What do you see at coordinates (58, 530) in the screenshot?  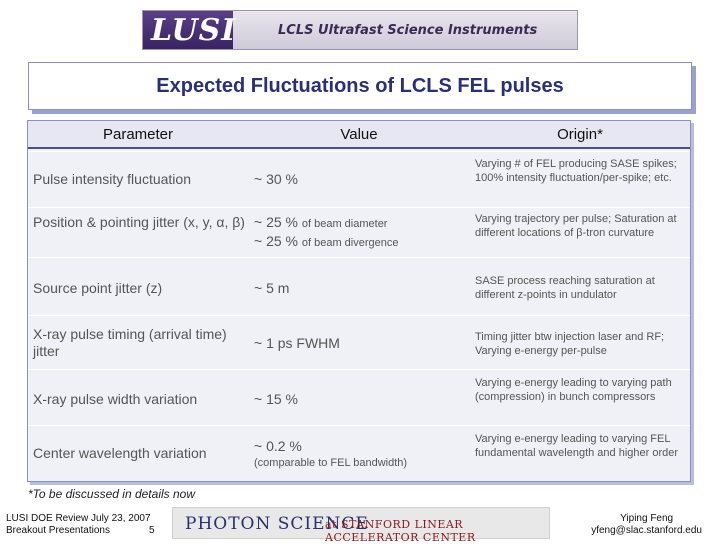 I see `presentation-label: Breakout Presentations` at bounding box center [58, 530].